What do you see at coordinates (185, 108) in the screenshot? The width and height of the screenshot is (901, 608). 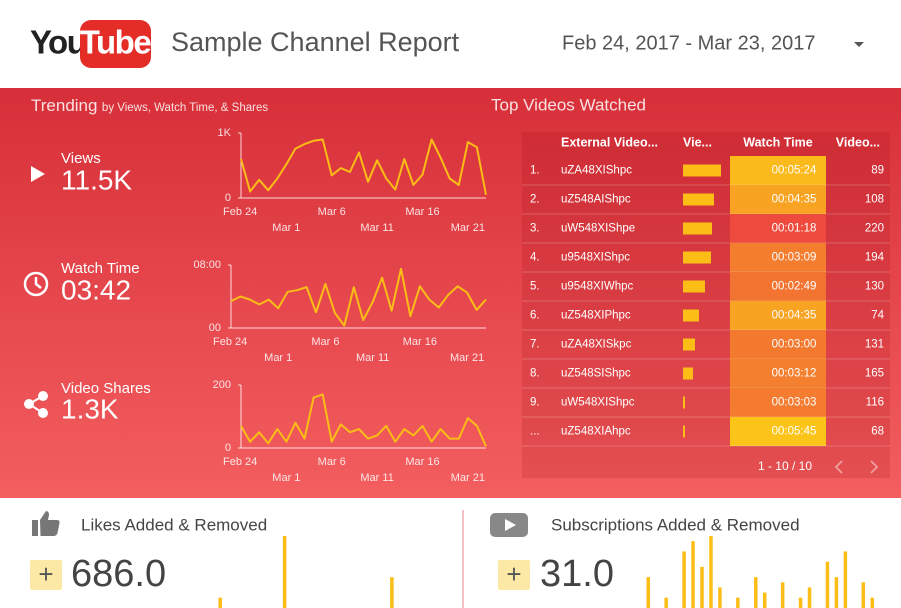 I see `trend-subtitle: by Views, Watch Time, & Shares` at bounding box center [185, 108].